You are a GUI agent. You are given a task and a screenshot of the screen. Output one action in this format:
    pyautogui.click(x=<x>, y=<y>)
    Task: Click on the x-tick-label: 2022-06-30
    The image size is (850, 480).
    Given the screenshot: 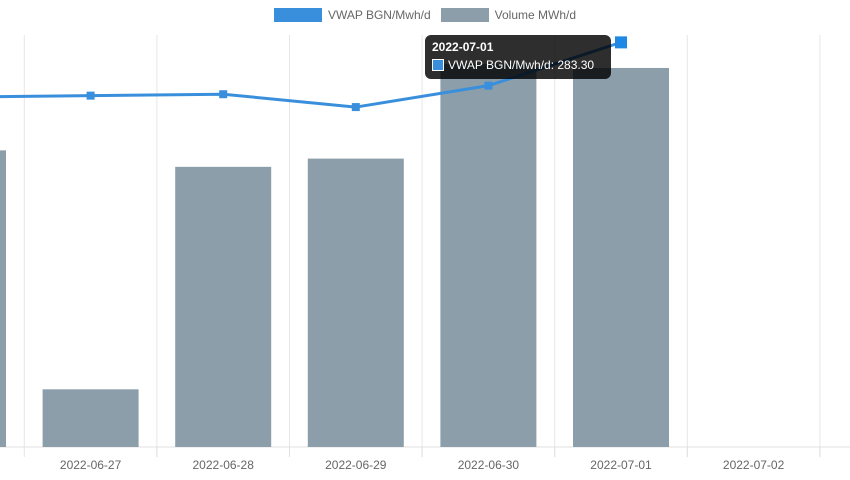 What is the action you would take?
    pyautogui.click(x=489, y=465)
    